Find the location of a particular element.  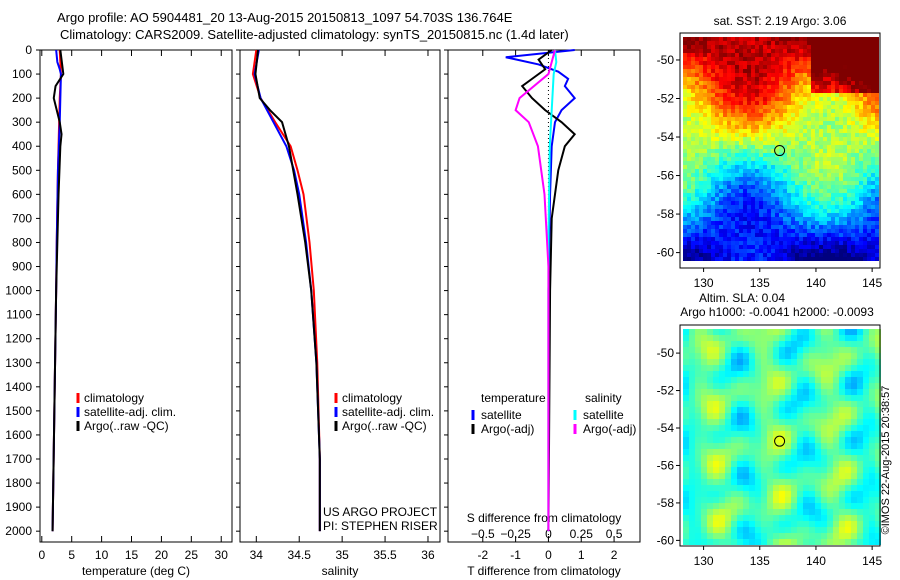

y-tick-label: 1900 is located at coordinates (18, 507).